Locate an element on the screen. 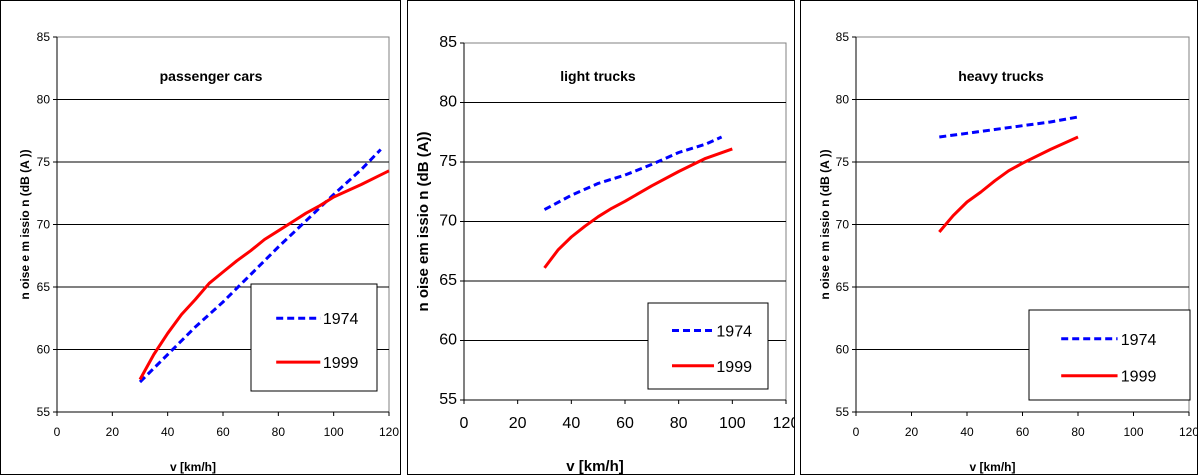 Image resolution: width=1198 pixels, height=475 pixels. chart-title: heavy trucks is located at coordinates (1001, 76).